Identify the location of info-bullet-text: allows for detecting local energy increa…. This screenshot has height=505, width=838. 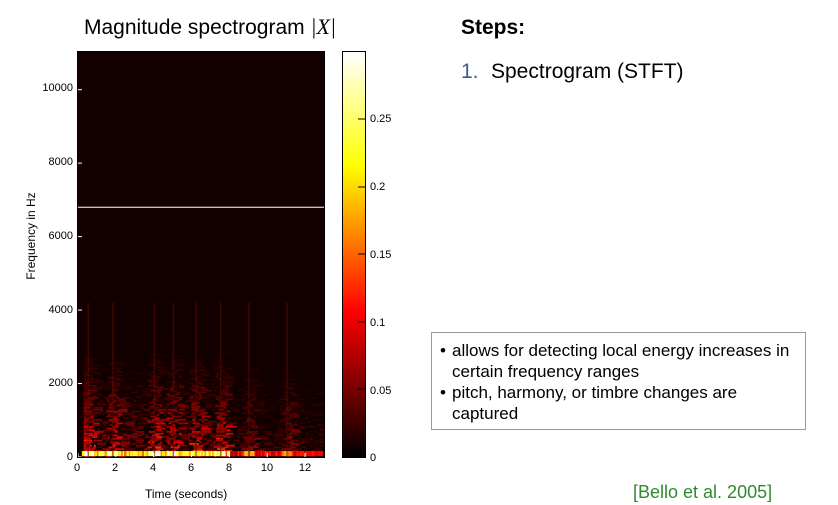
(621, 361).